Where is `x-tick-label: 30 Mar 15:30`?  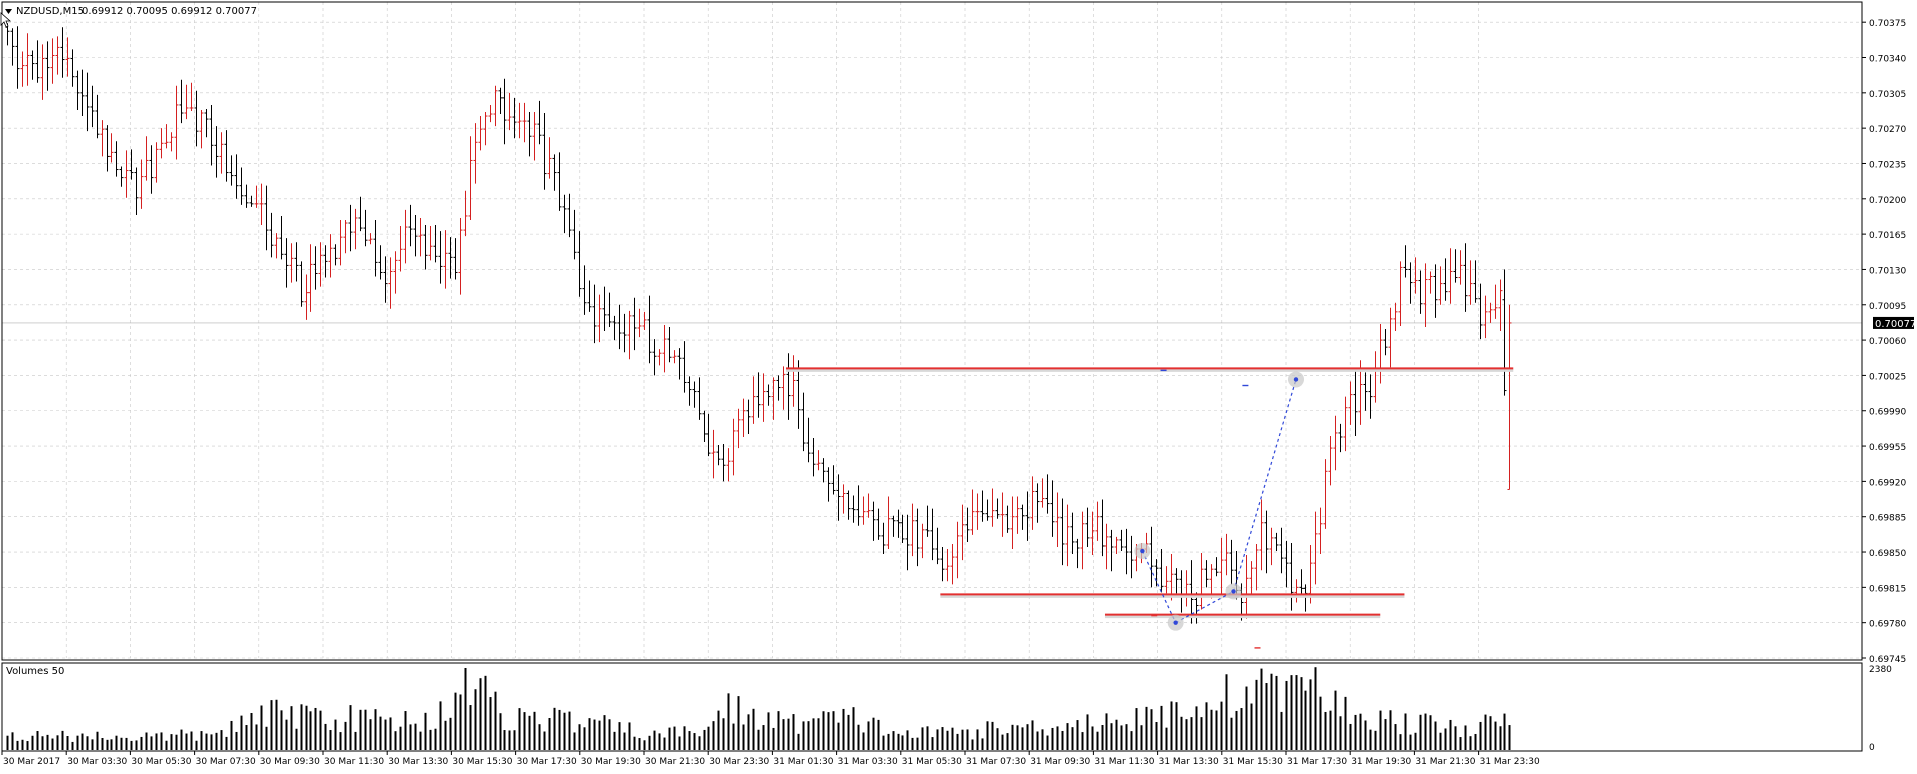
x-tick-label: 30 Mar 15:30 is located at coordinates (482, 762).